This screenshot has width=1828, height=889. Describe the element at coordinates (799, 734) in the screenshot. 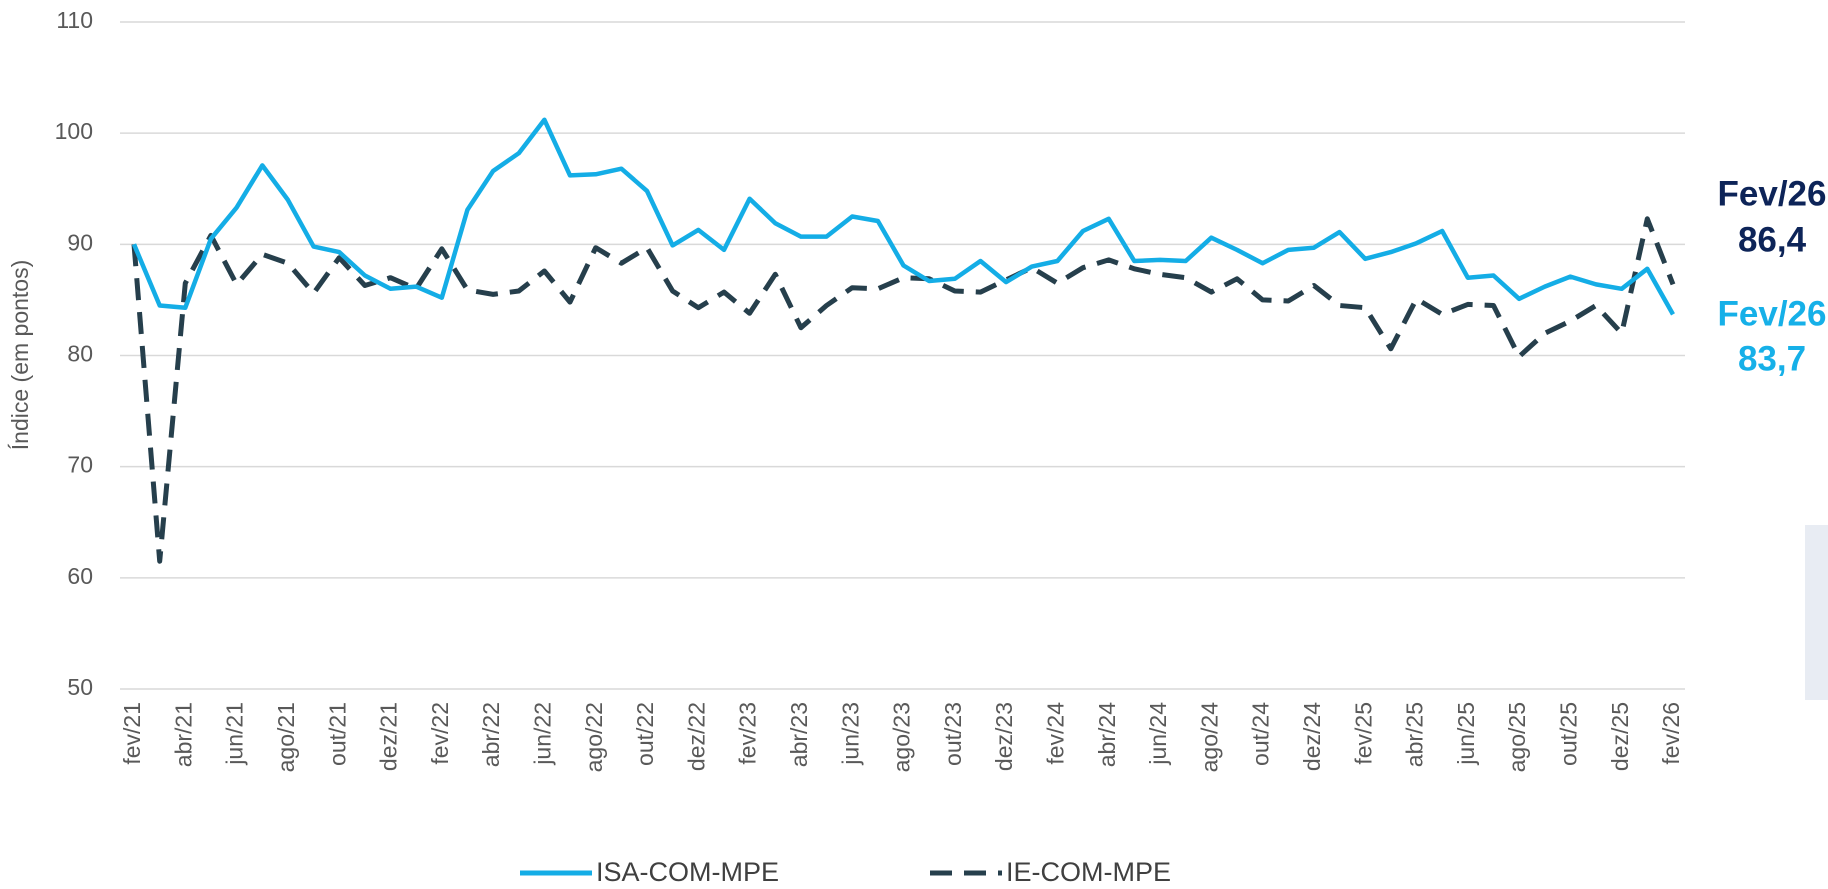

I see `x-tick-label: abr/23` at that location.